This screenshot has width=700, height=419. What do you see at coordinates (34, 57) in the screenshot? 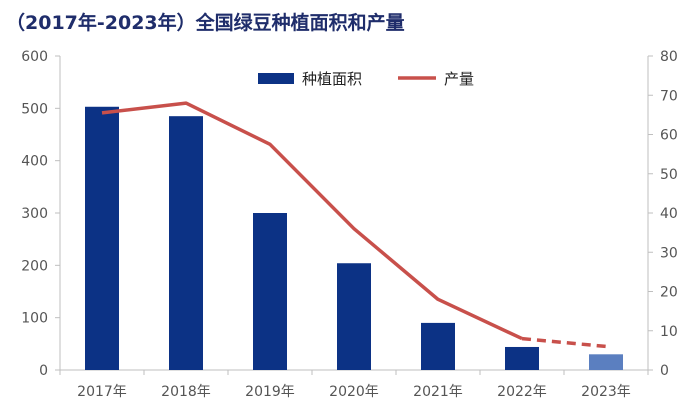
I see `y-left-tick-label: 600` at bounding box center [34, 57].